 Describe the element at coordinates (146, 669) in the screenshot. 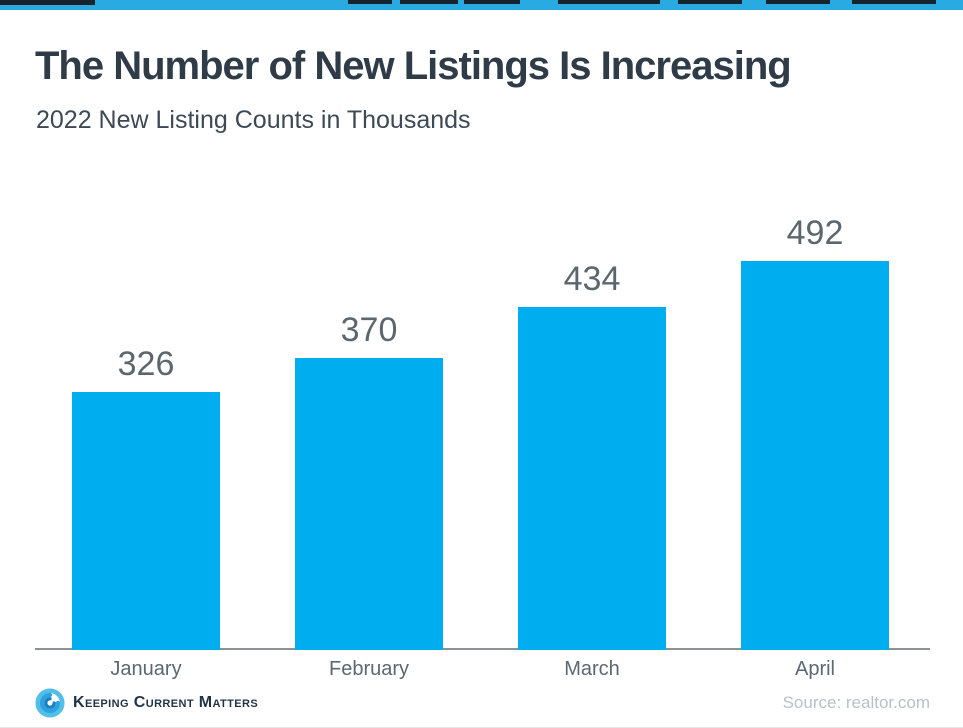

I see `x-axis-label-january: January` at that location.